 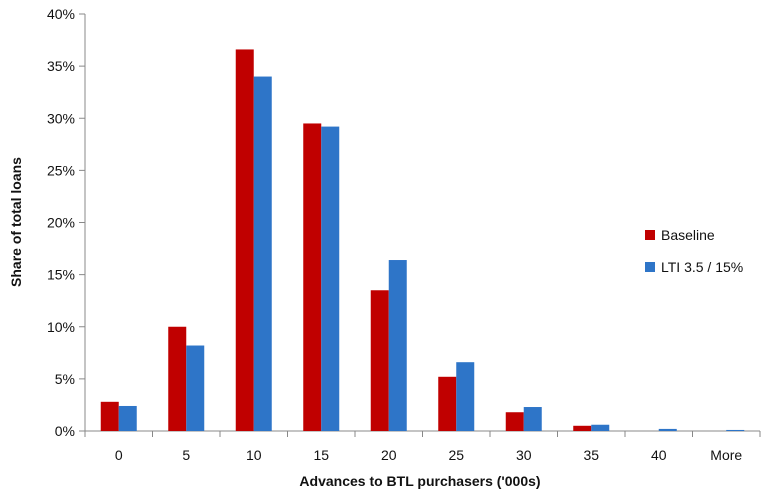 What do you see at coordinates (254, 455) in the screenshot?
I see `x-tick-label: 10` at bounding box center [254, 455].